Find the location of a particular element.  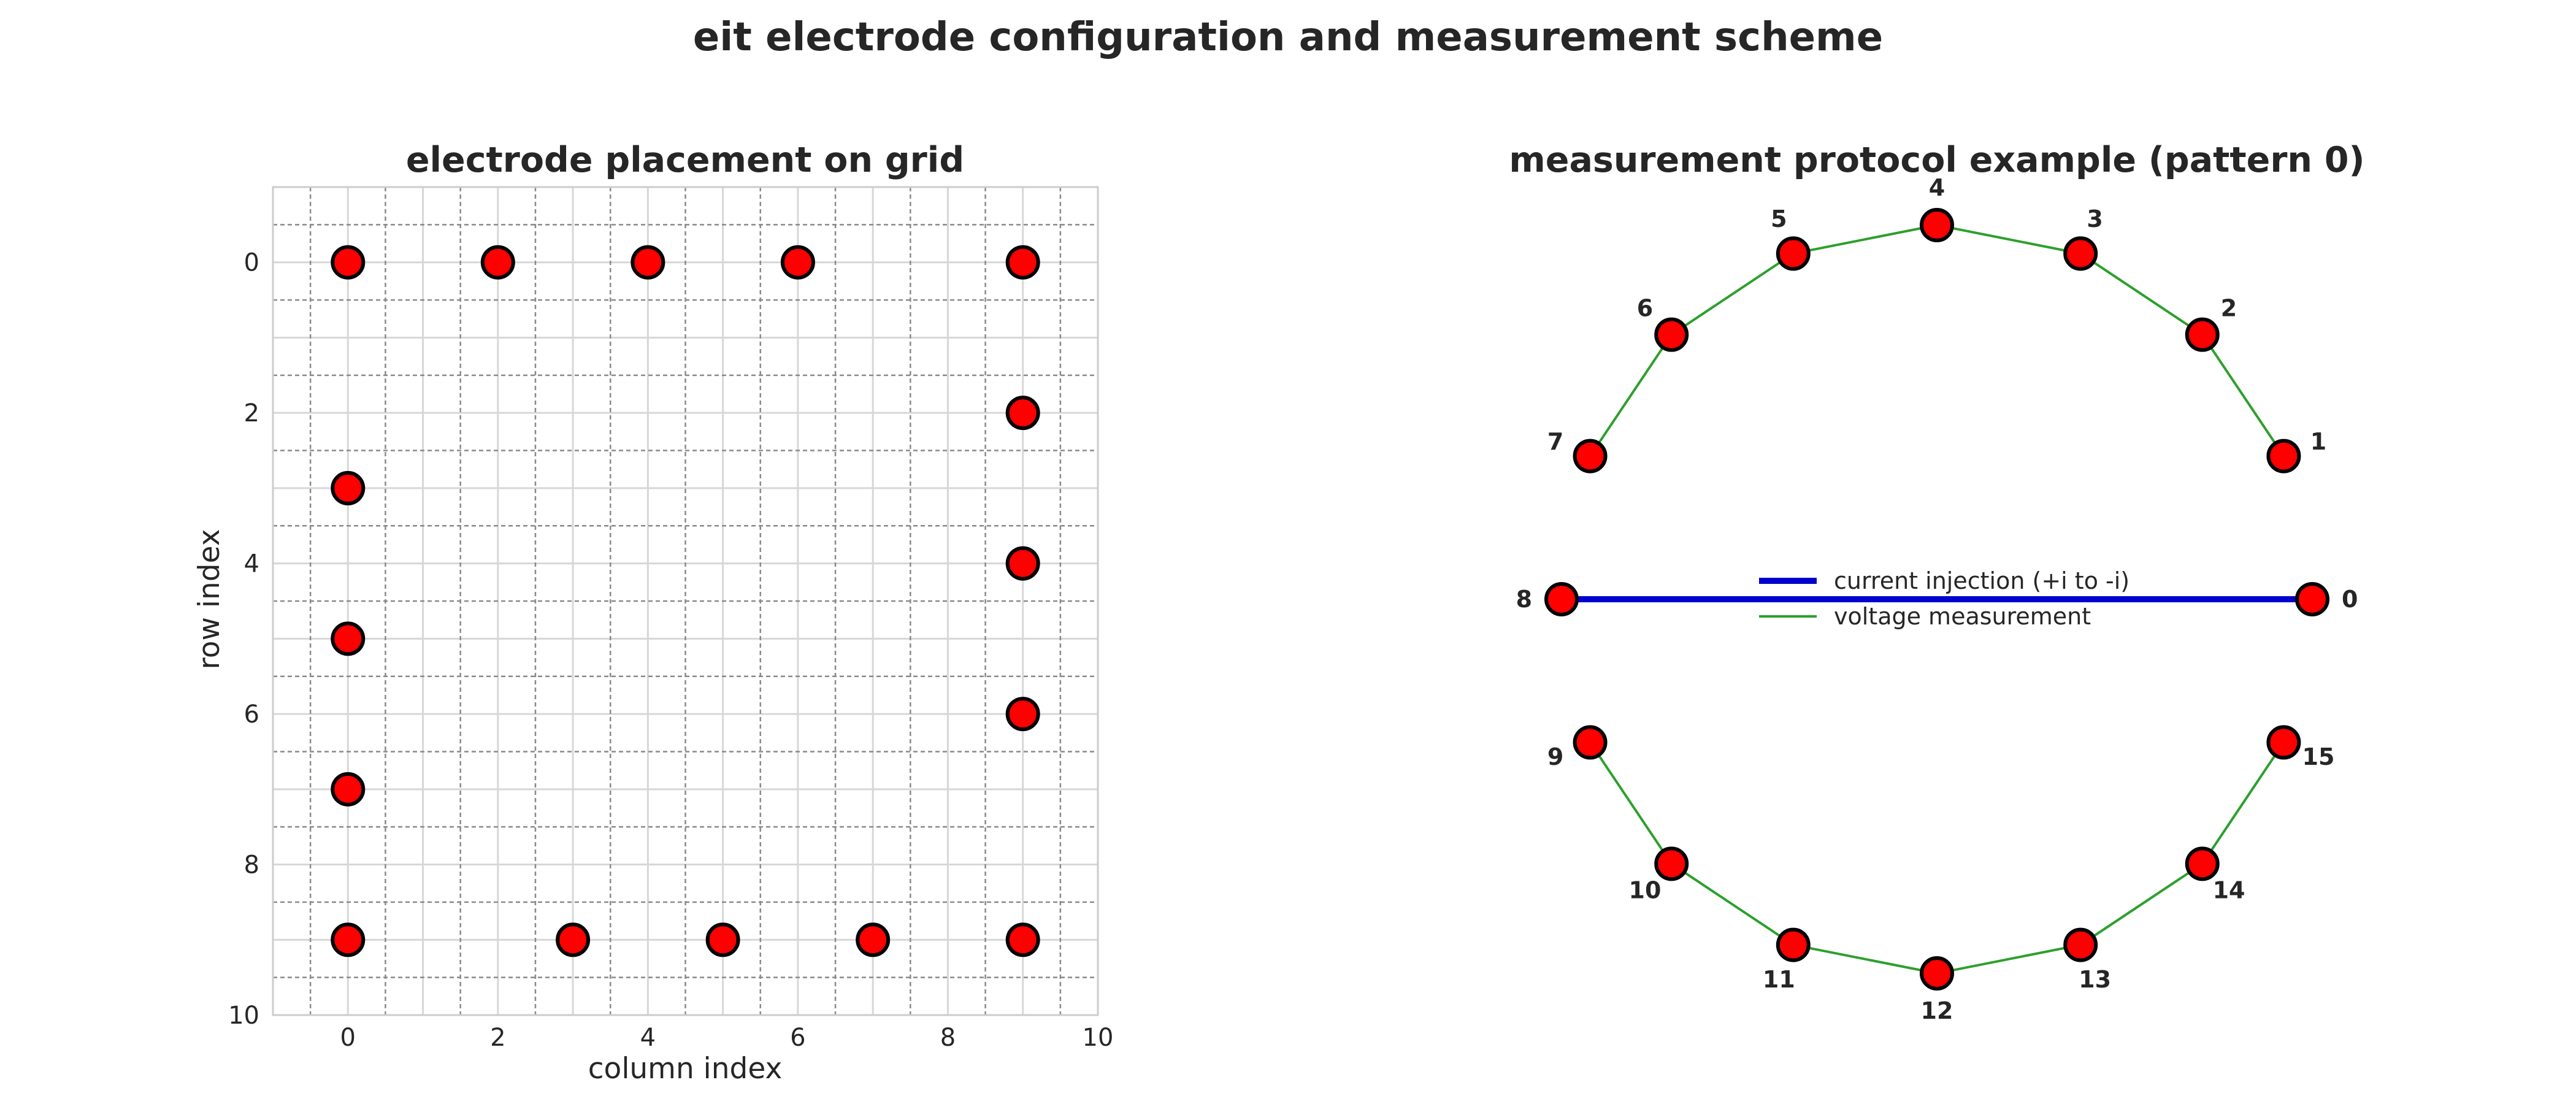

ring-electrode-label: 6 is located at coordinates (1645, 308).